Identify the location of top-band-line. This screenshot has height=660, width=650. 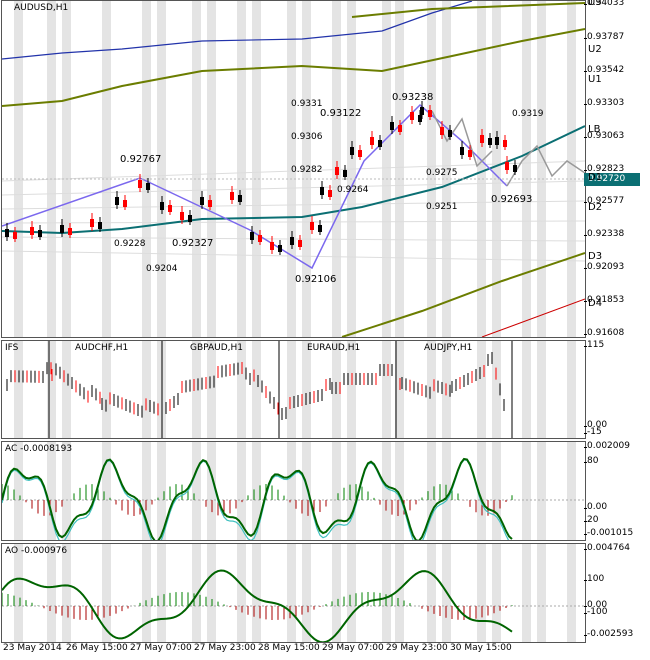
(468, 10).